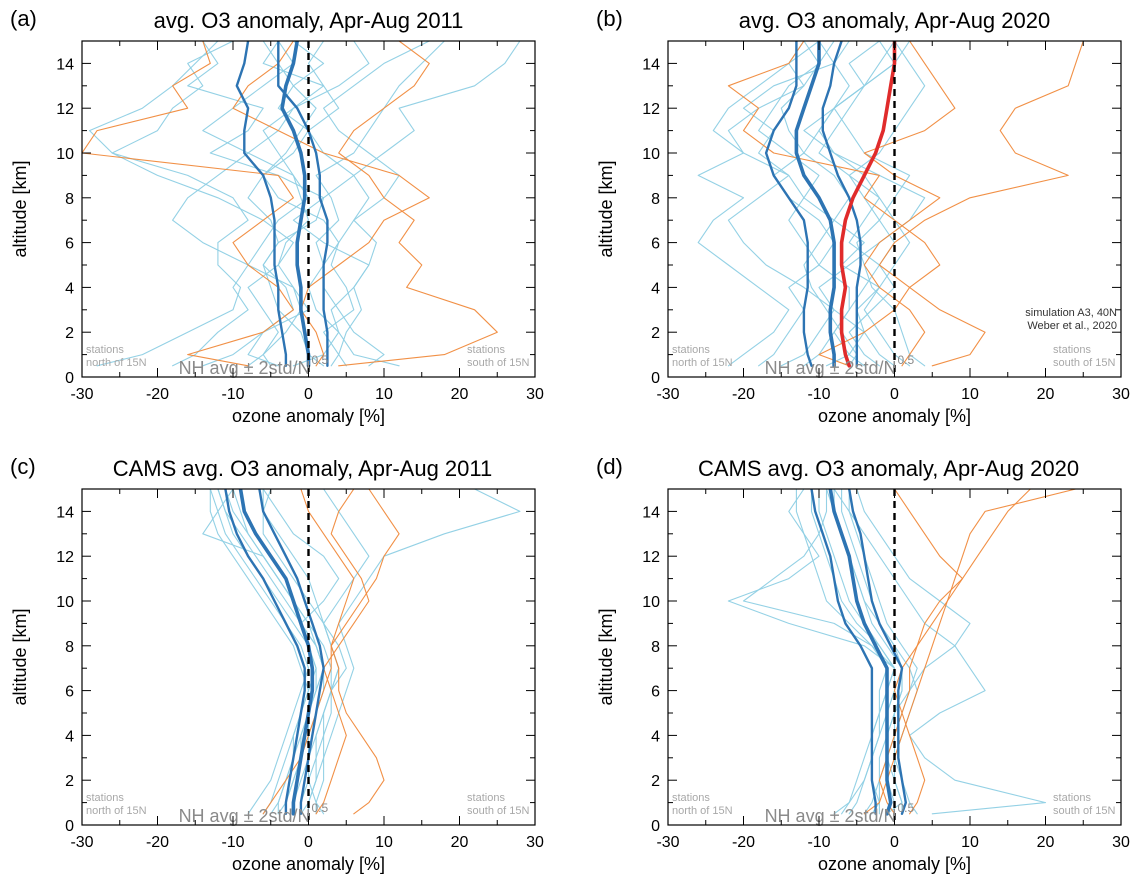 The height and width of the screenshot is (884, 1146). Describe the element at coordinates (308, 842) in the screenshot. I see `x-tick-label: 0` at that location.